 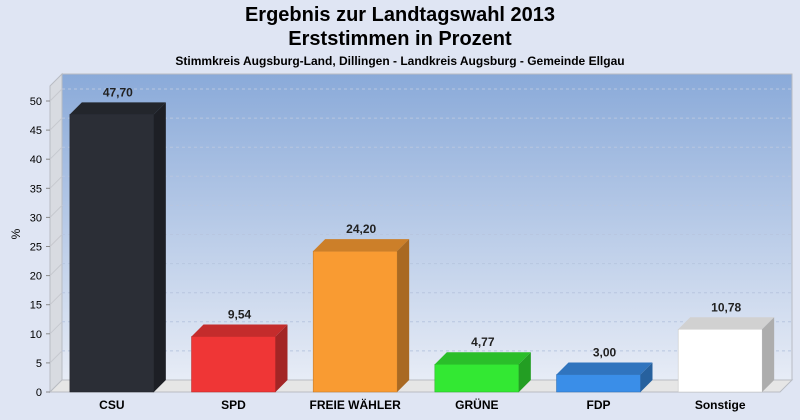 What do you see at coordinates (39, 393) in the screenshot?
I see `y-tick-label: 0` at bounding box center [39, 393].